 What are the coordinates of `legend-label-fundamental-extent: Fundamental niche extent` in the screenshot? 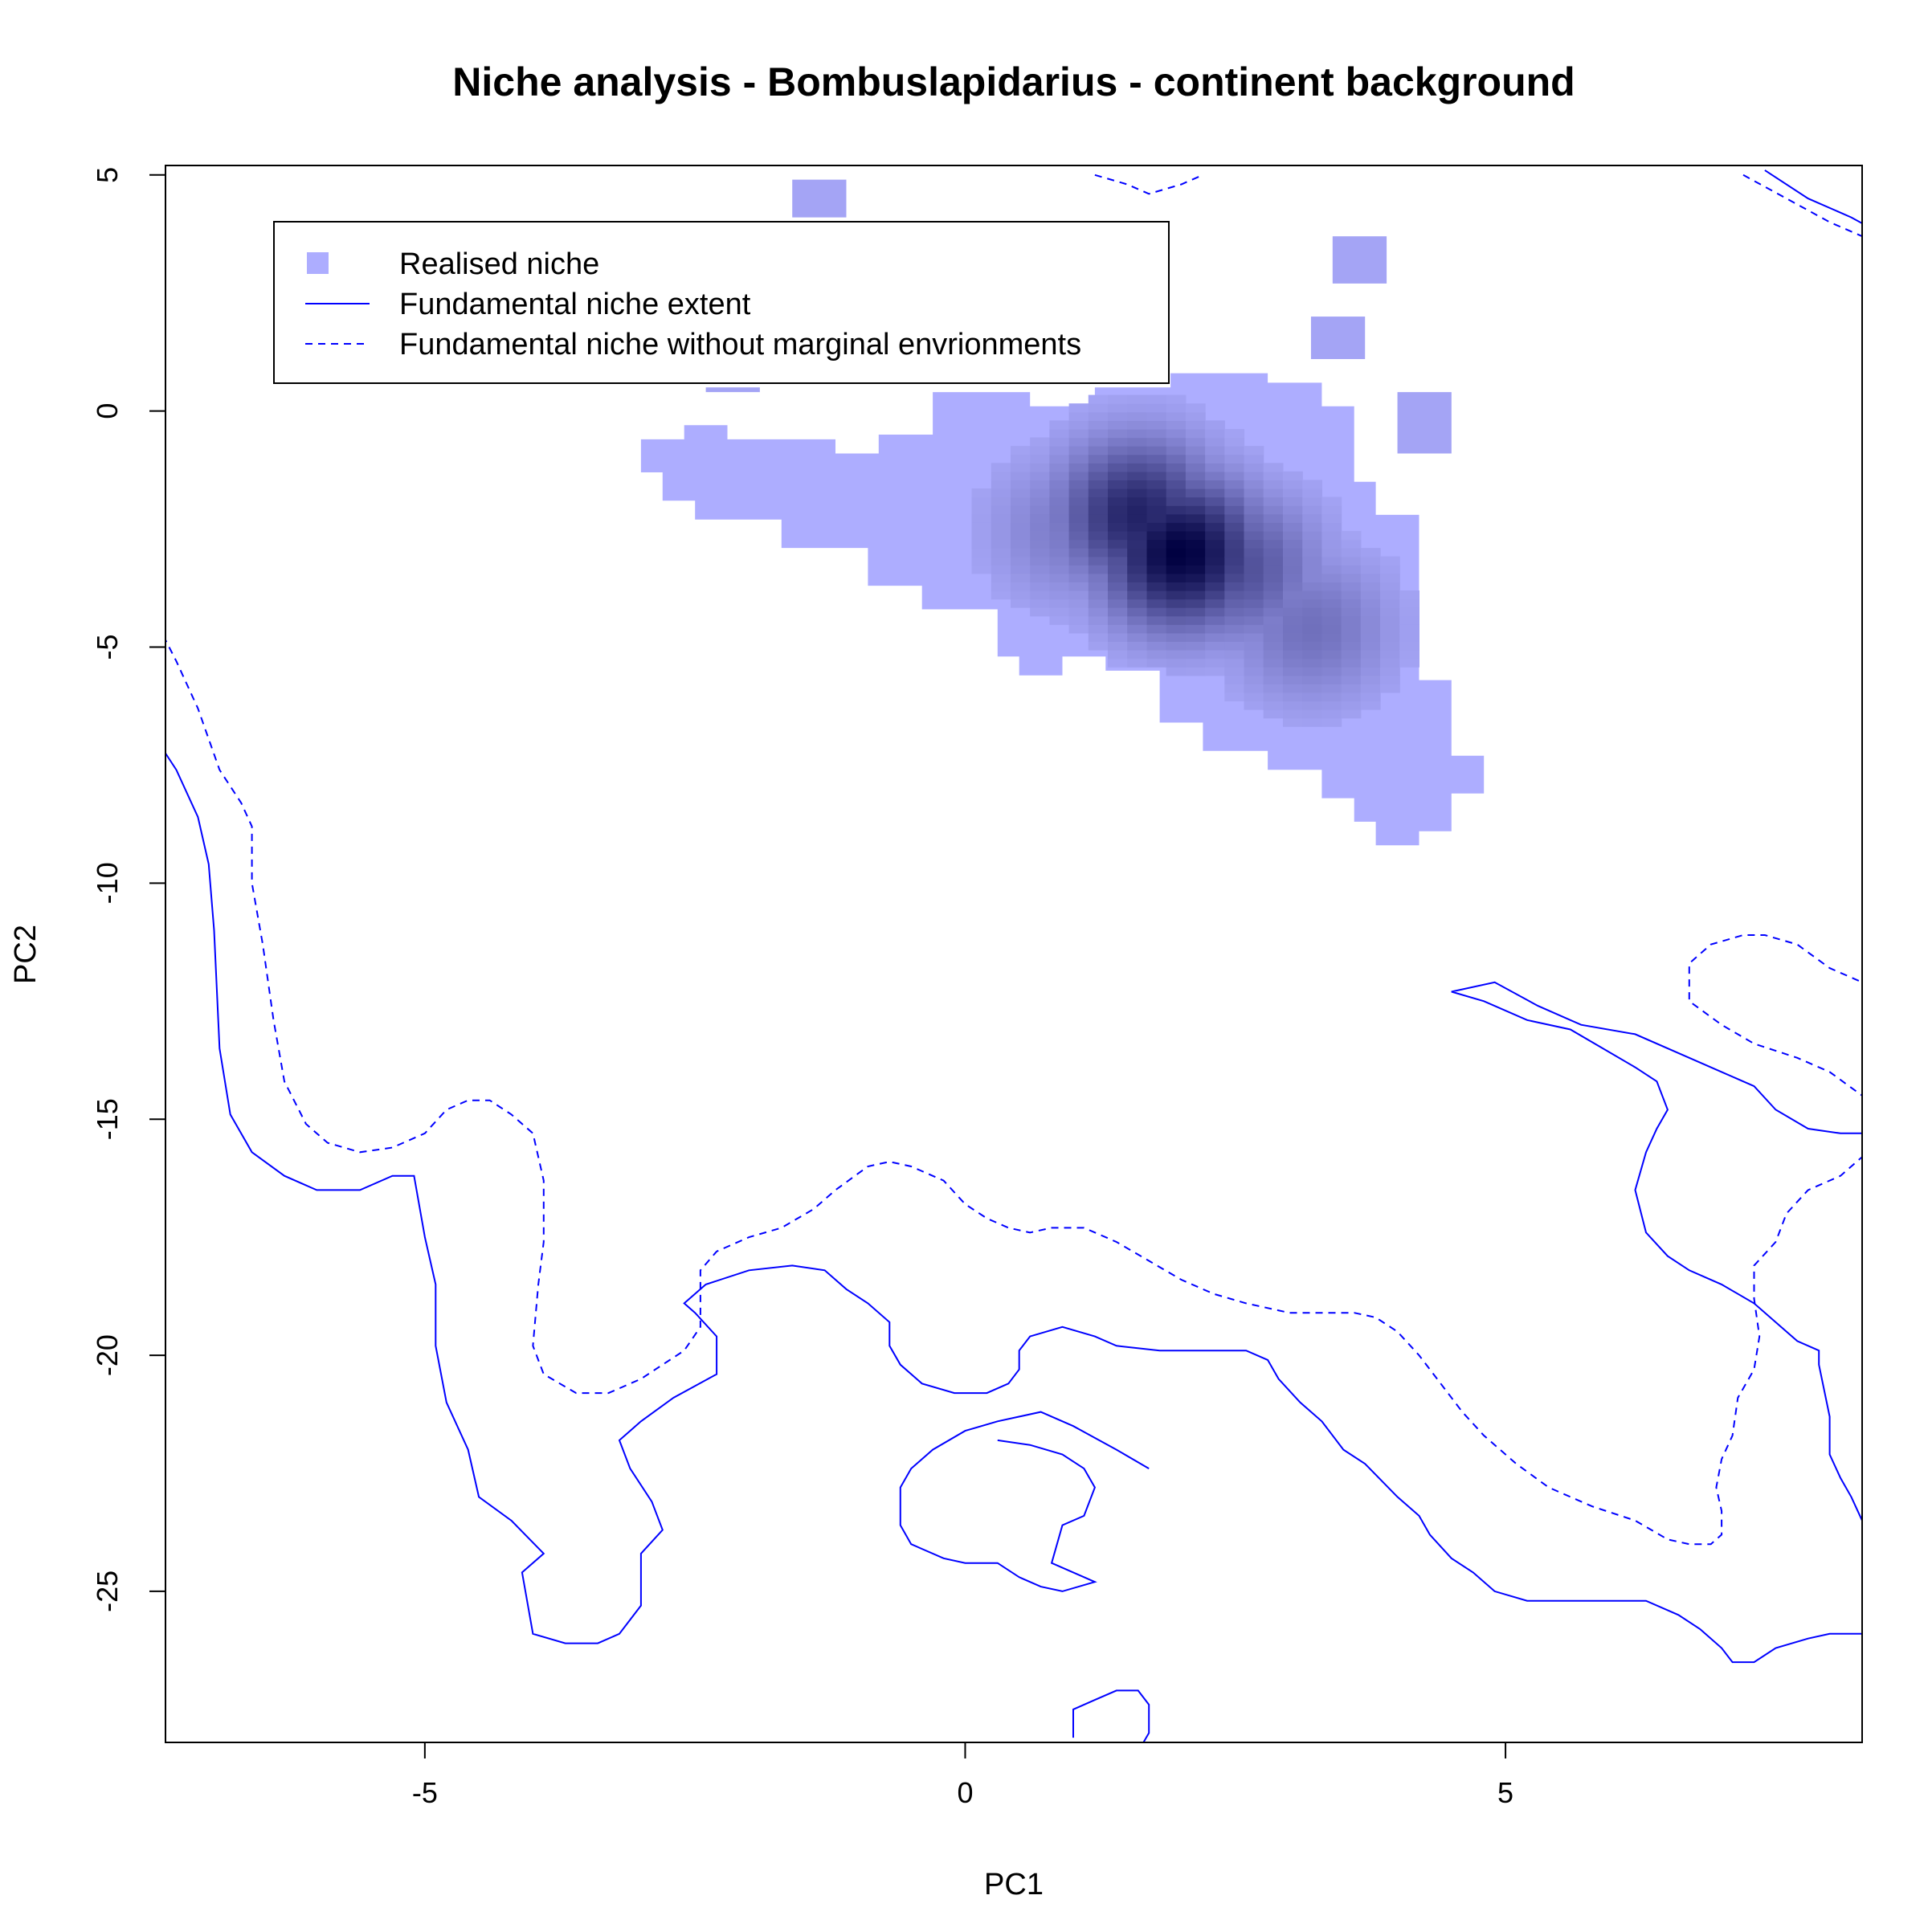 It's located at (575, 304).